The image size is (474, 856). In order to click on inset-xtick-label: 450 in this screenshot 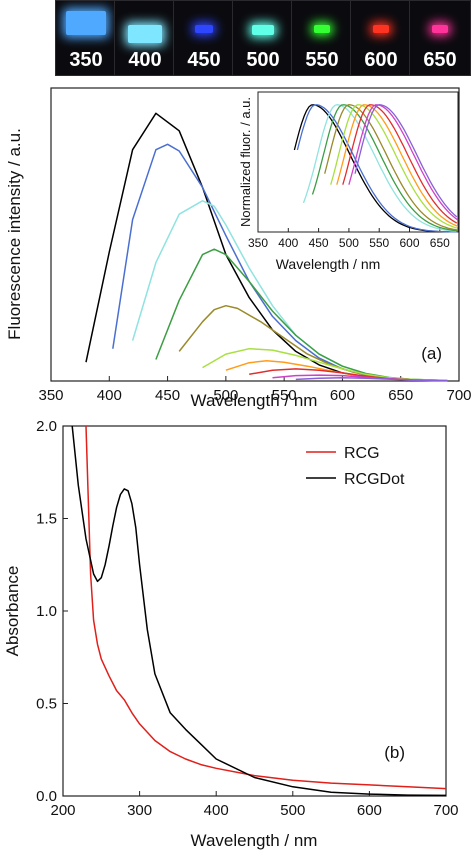, I will do `click(319, 243)`.